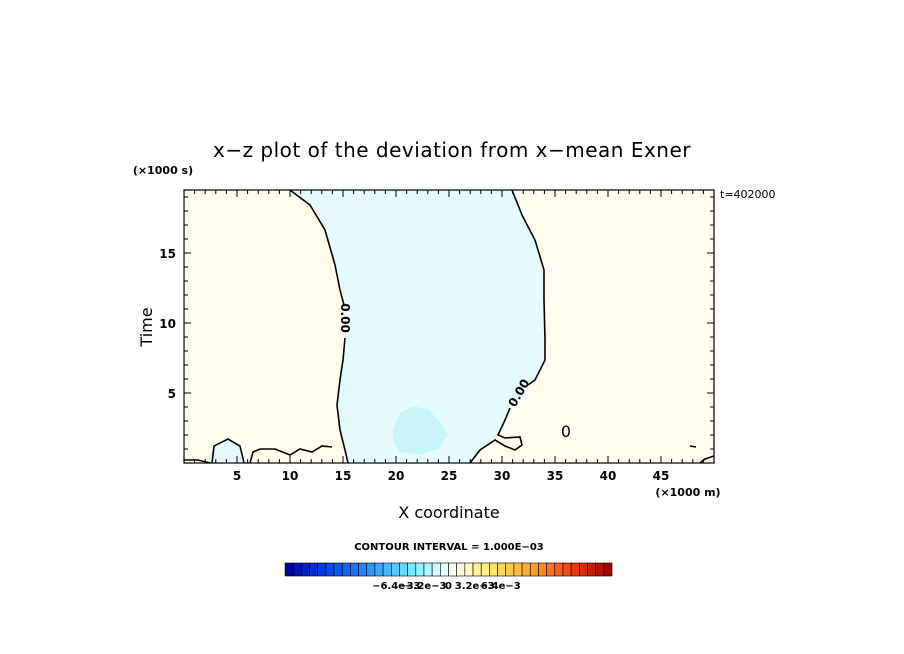 The image size is (904, 654). Describe the element at coordinates (448, 512) in the screenshot. I see `x-axis-title: X coordinate` at that location.